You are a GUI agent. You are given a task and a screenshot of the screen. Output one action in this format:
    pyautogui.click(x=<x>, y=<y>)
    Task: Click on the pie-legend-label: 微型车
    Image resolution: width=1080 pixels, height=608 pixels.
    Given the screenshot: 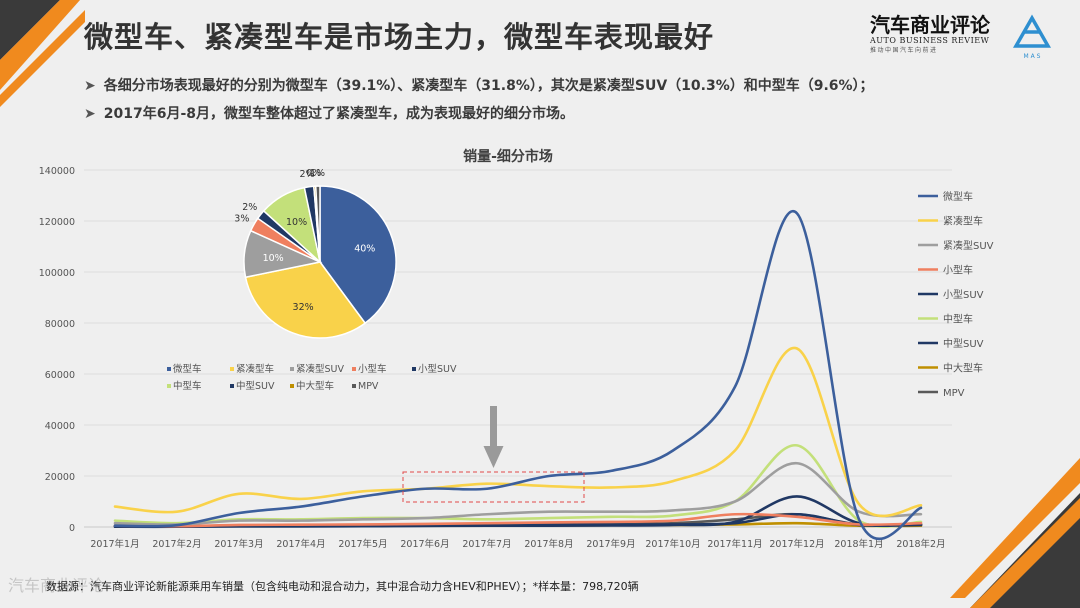 What is the action you would take?
    pyautogui.click(x=187, y=369)
    